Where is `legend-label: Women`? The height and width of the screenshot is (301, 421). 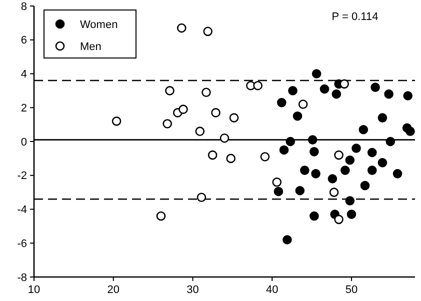
legend-label: Women is located at coordinates (99, 24).